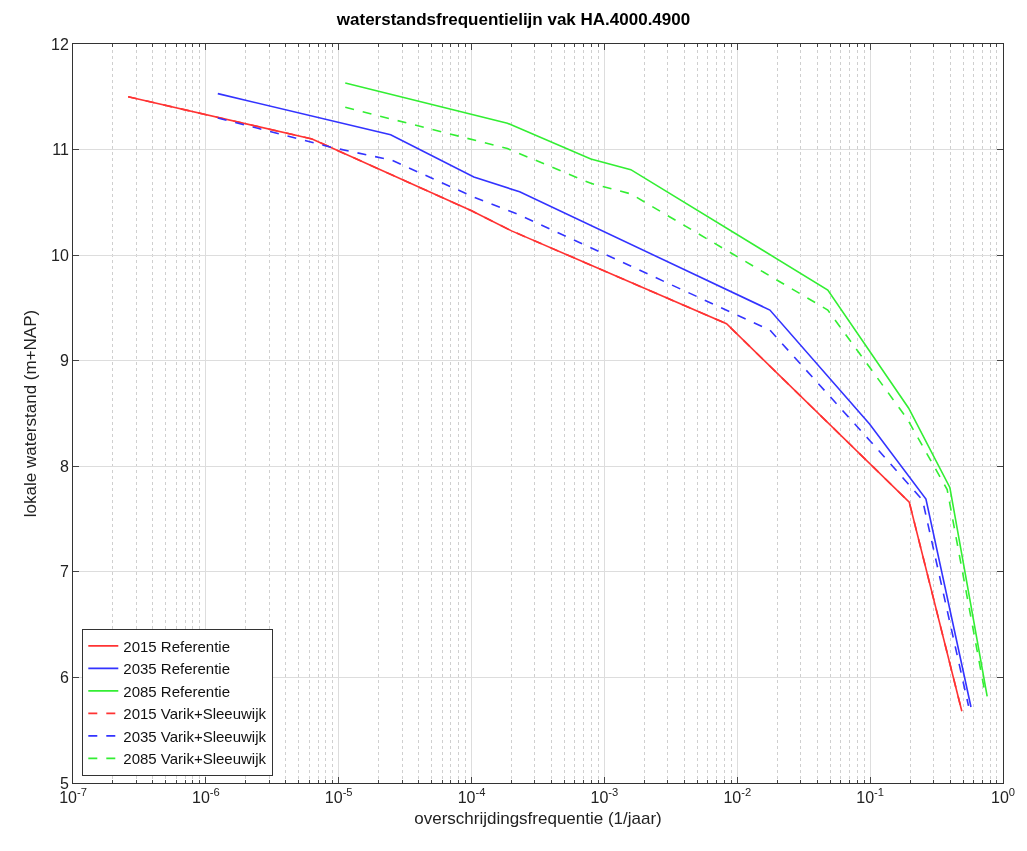  I want to click on x-tick-label: 10$^{-3}$, so click(604, 796).